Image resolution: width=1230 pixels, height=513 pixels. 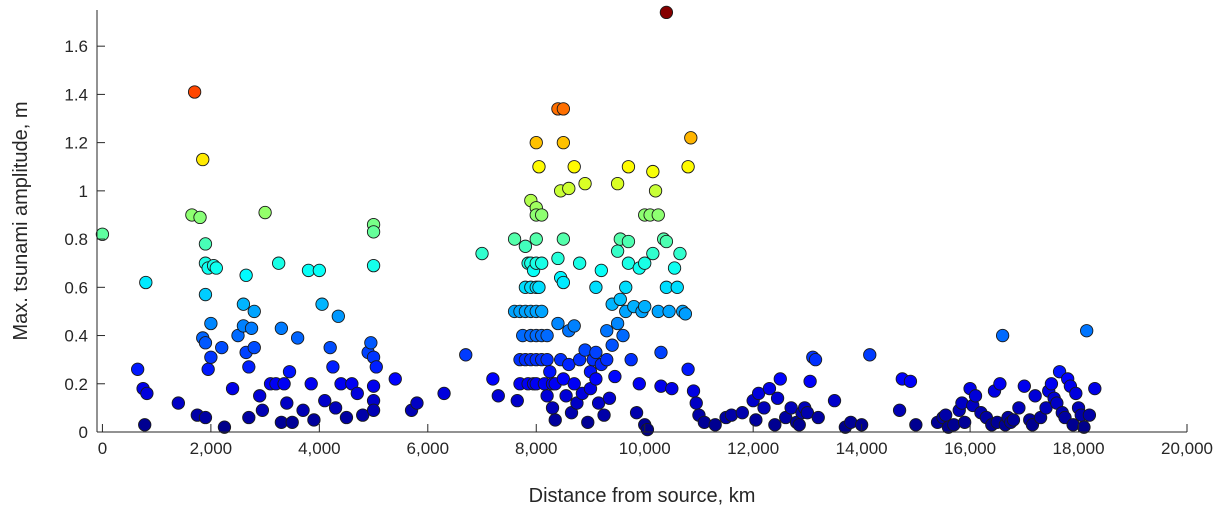 What do you see at coordinates (84, 239) in the screenshot?
I see `y-axis-ticks: 0 0.2 0.4 0.6 0.8 1 1.2 1.4 1.6` at bounding box center [84, 239].